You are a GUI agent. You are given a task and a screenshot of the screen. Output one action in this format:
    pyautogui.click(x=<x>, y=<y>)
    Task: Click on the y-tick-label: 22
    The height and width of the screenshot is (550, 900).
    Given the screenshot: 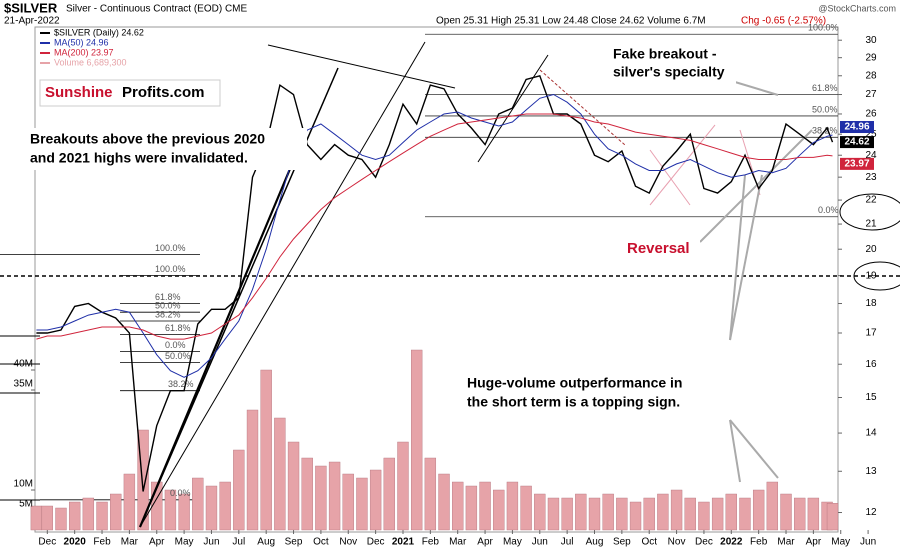 What is the action you would take?
    pyautogui.click(x=871, y=200)
    